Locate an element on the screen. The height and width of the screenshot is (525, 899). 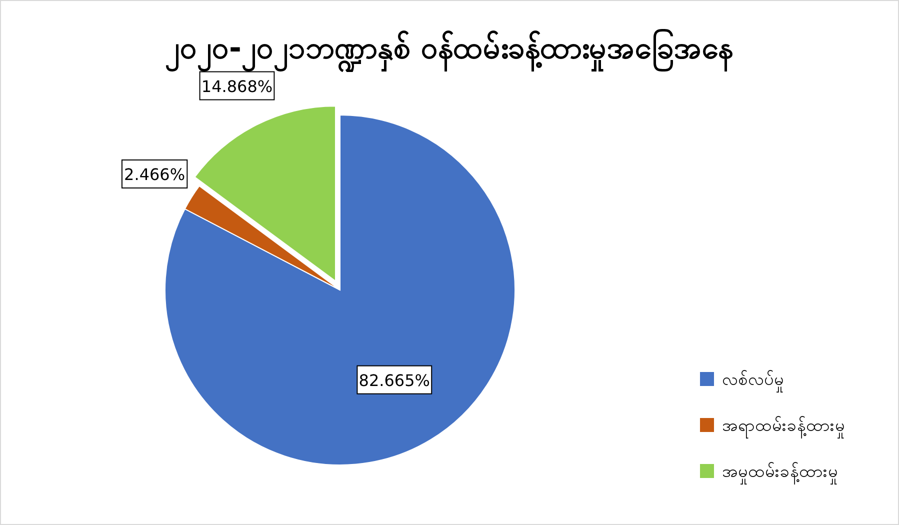
data-label: 2.466% is located at coordinates (155, 174).